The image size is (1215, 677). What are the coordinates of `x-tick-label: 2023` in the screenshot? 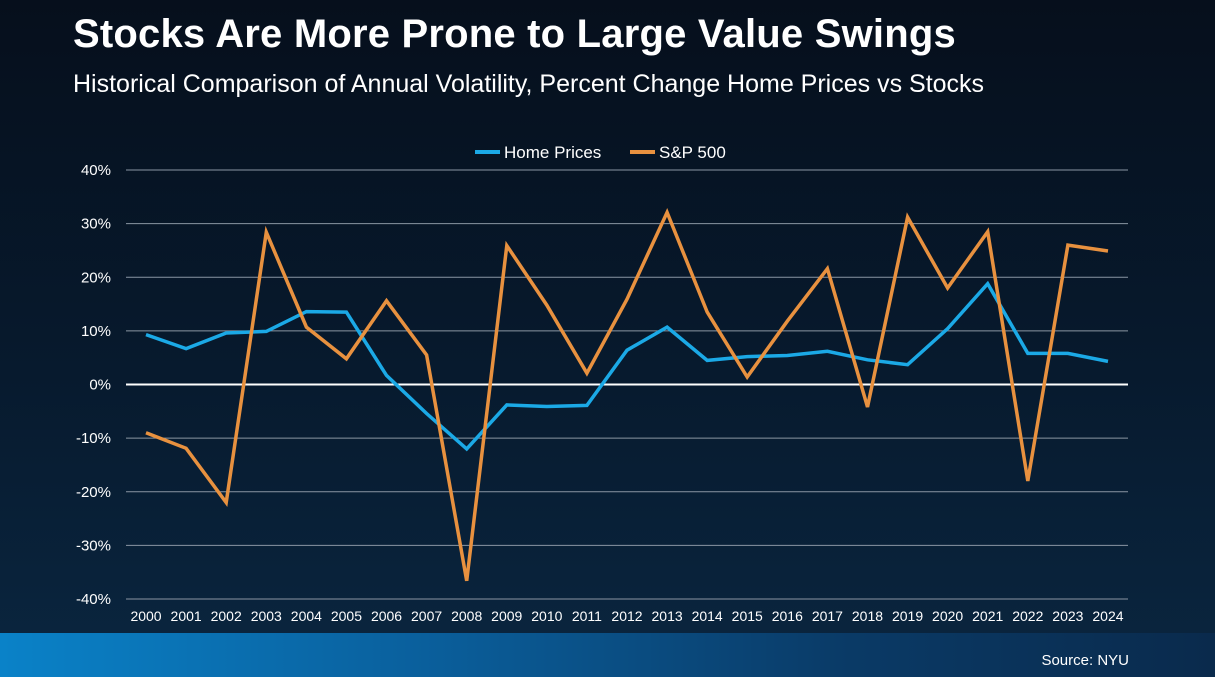 It's located at (1067, 616).